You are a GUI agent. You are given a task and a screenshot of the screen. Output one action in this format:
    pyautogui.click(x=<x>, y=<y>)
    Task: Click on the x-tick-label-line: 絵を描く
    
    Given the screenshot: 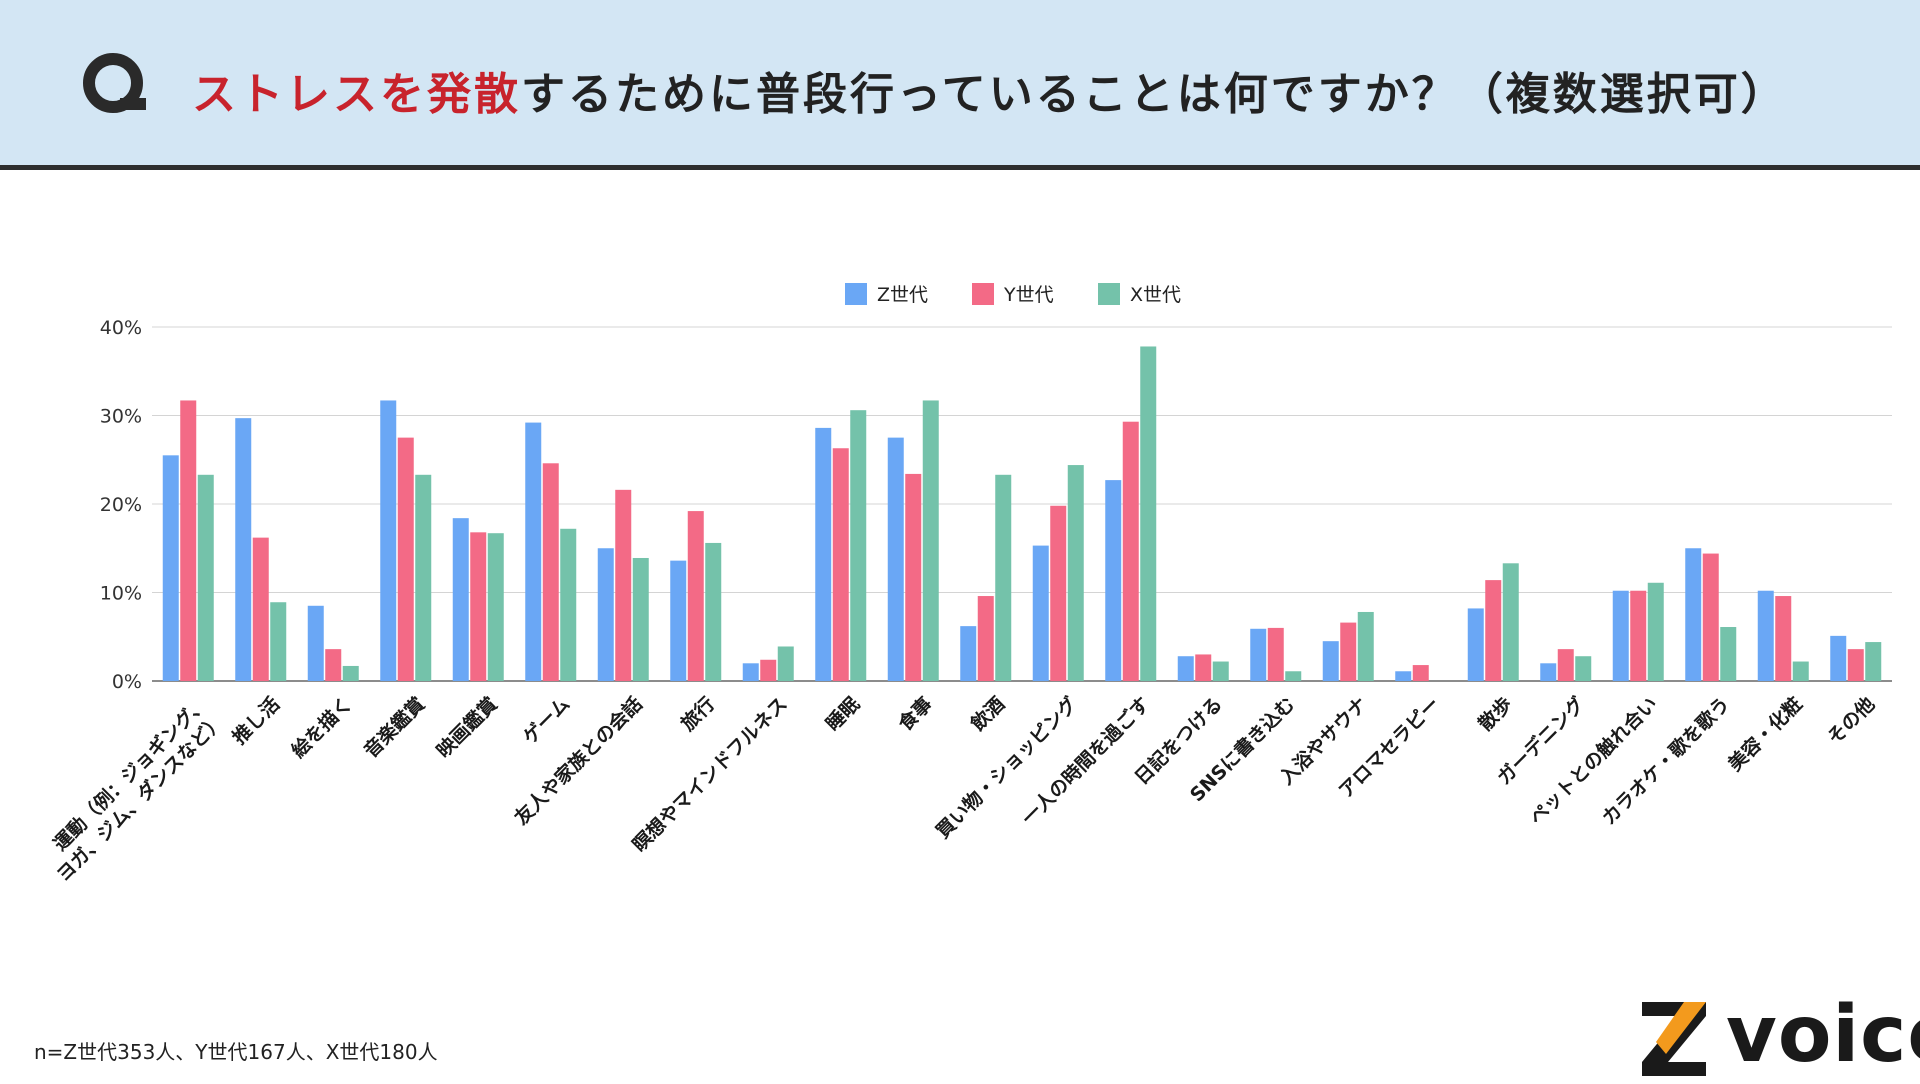 What is the action you would take?
    pyautogui.click(x=322, y=727)
    